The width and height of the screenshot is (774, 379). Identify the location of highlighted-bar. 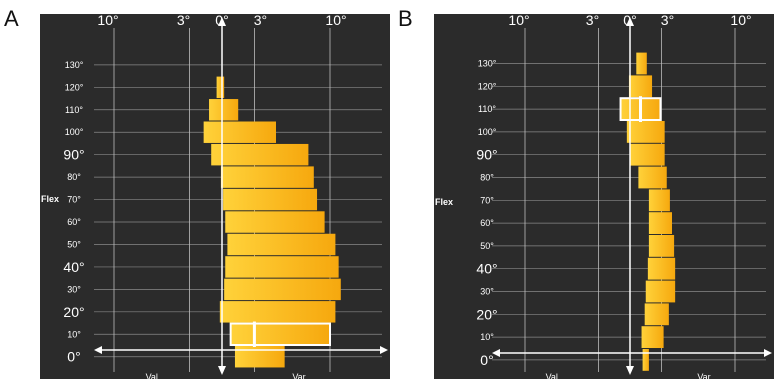
(280, 334).